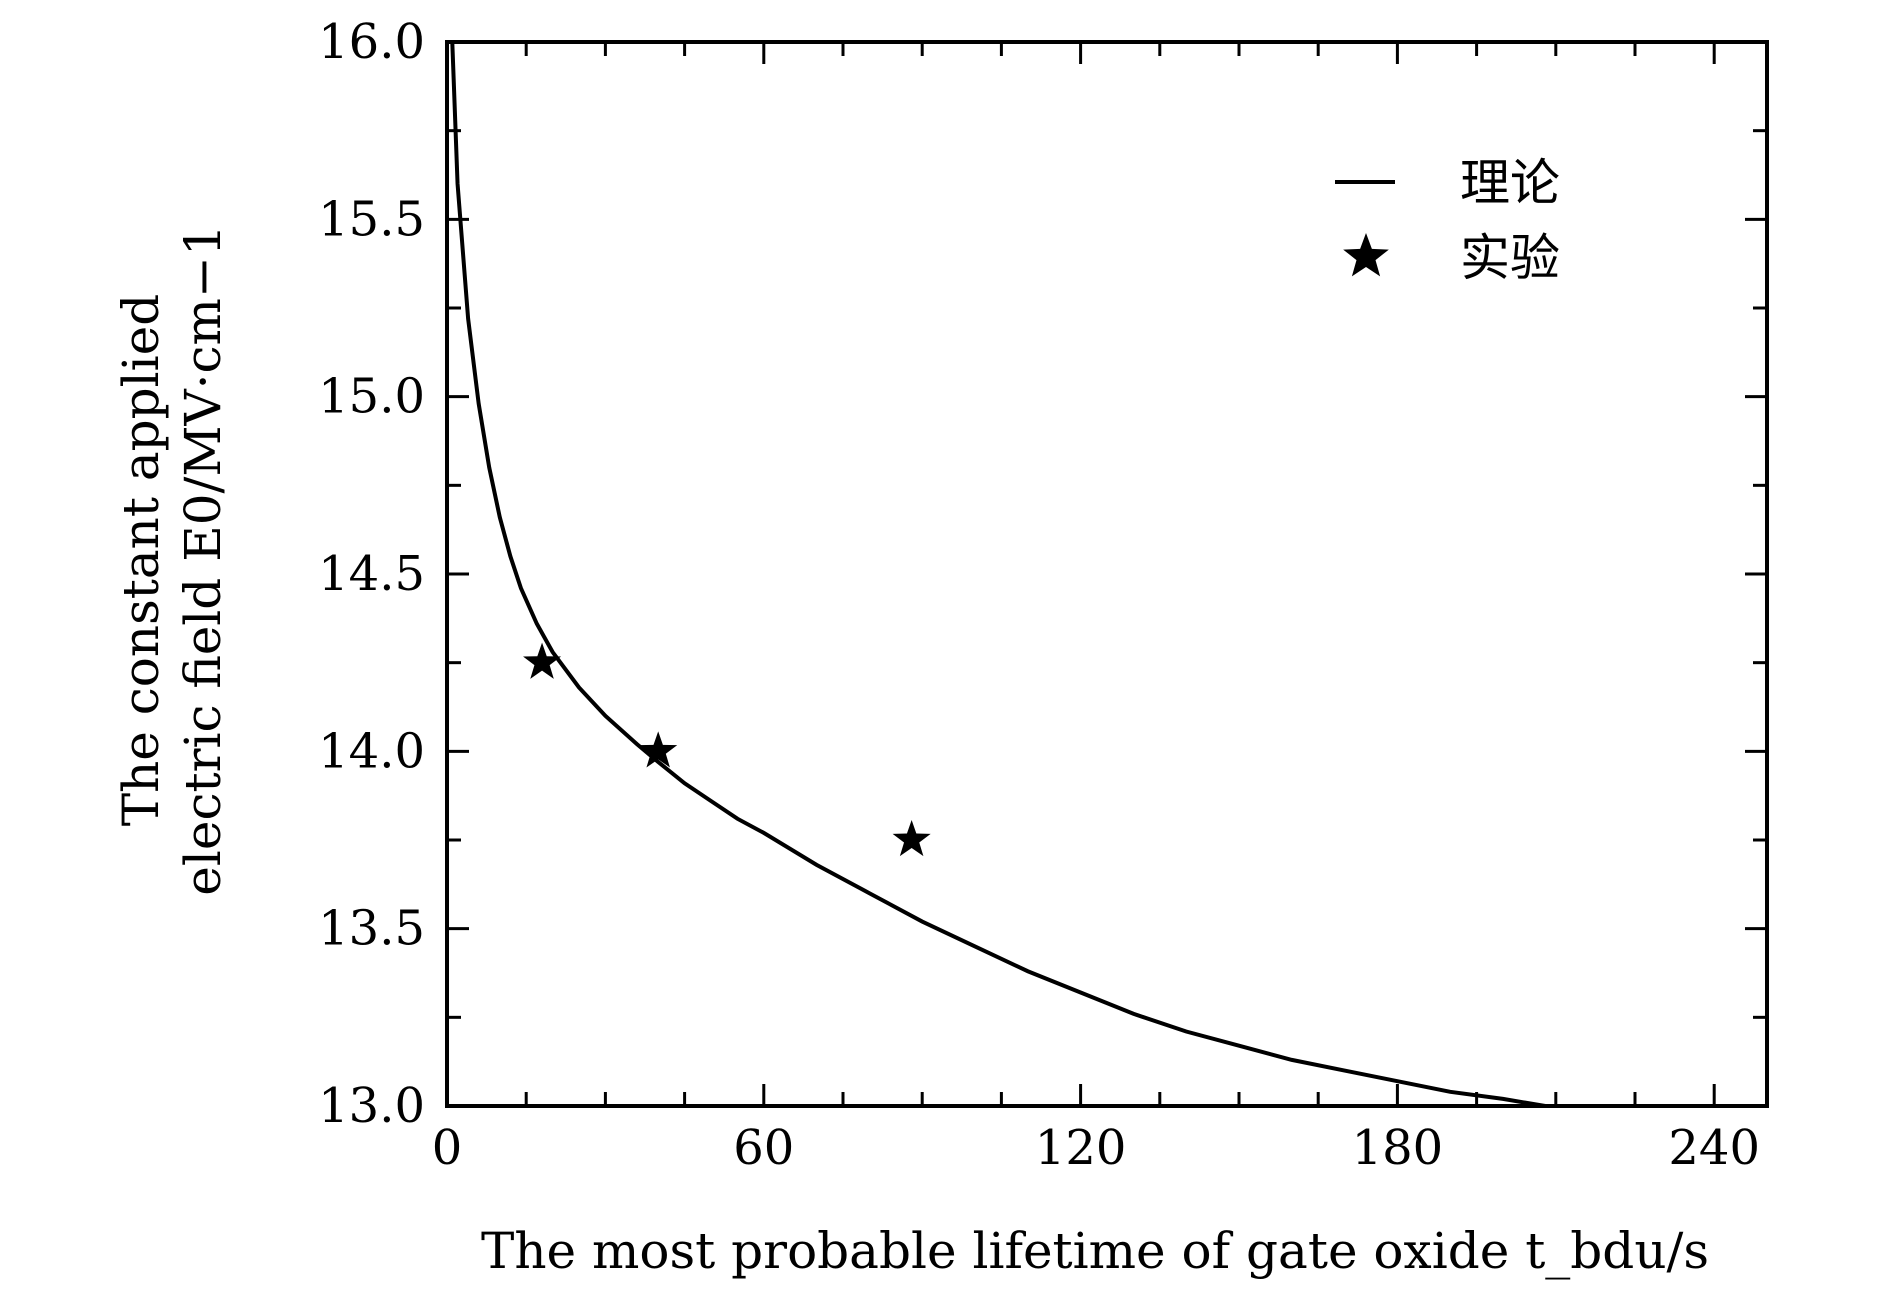  Describe the element at coordinates (371, 1106) in the screenshot. I see `y-tick-label: 13.0` at that location.